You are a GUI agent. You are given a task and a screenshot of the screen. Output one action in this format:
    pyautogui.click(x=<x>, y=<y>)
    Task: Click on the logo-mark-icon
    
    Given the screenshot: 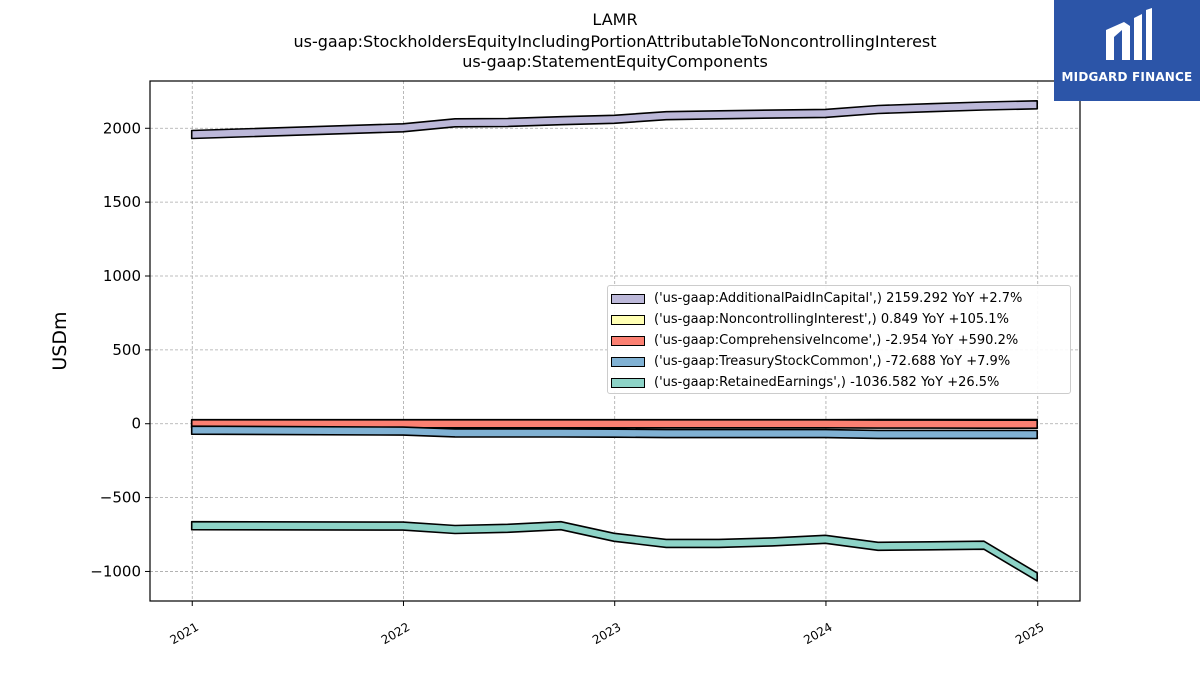 What is the action you would take?
    pyautogui.click(x=1129, y=34)
    